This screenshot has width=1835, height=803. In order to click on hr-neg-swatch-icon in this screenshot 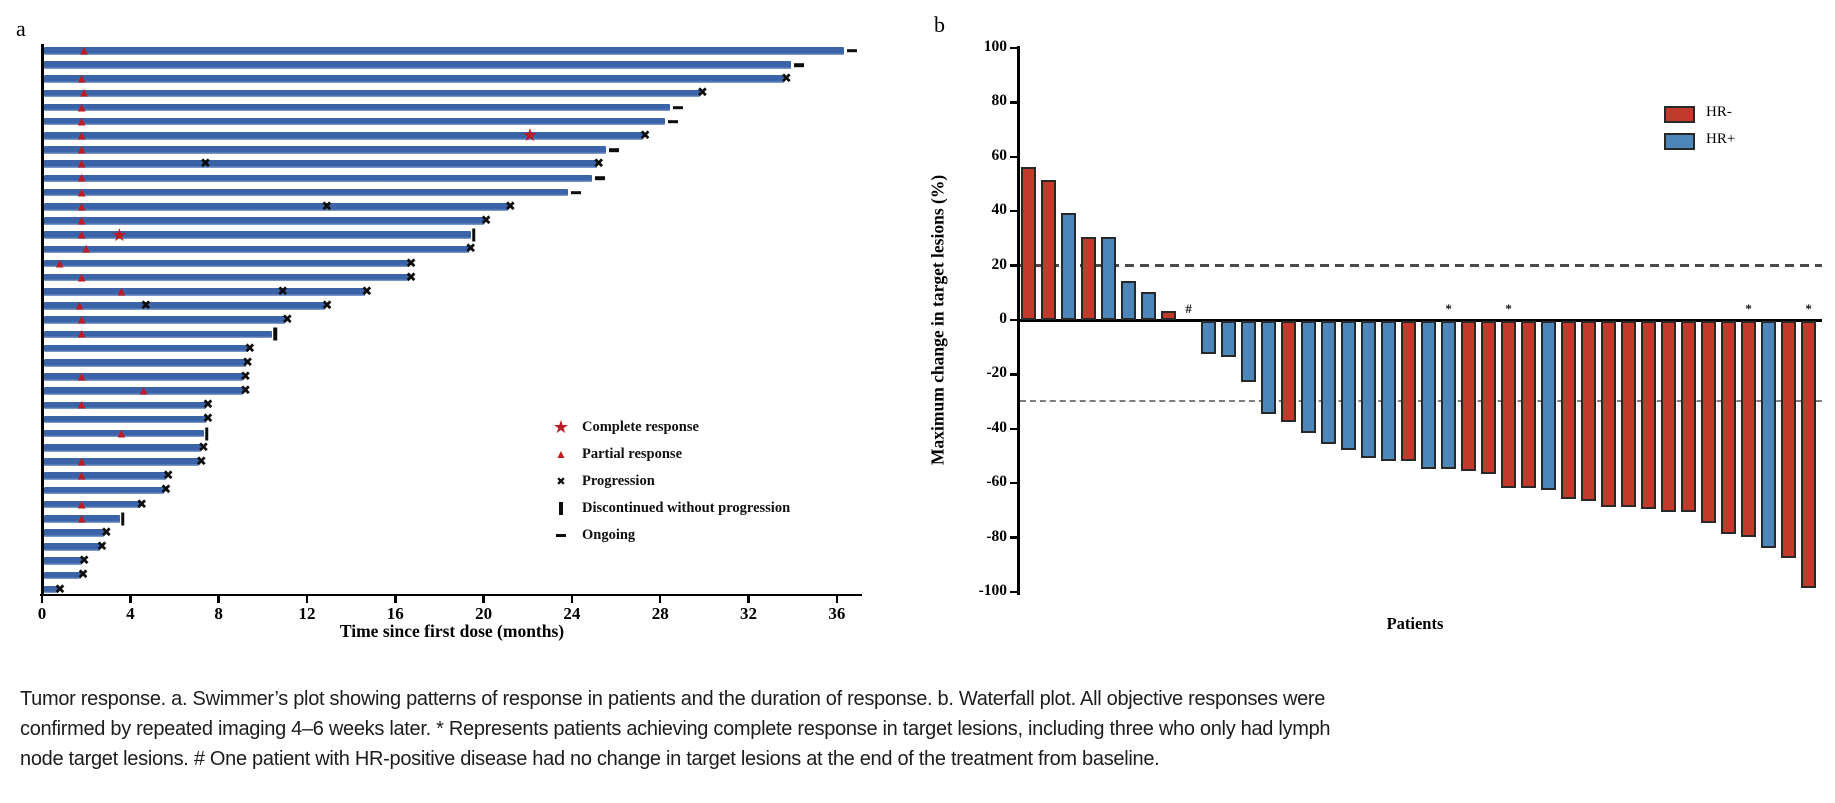, I will do `click(1679, 114)`.